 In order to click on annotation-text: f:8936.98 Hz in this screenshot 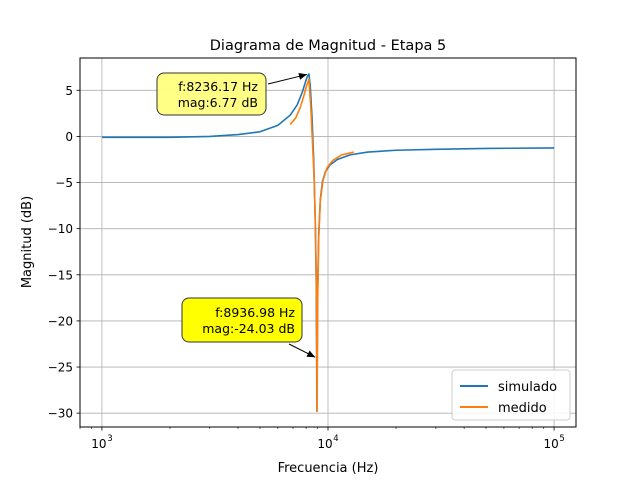, I will do `click(255, 312)`.